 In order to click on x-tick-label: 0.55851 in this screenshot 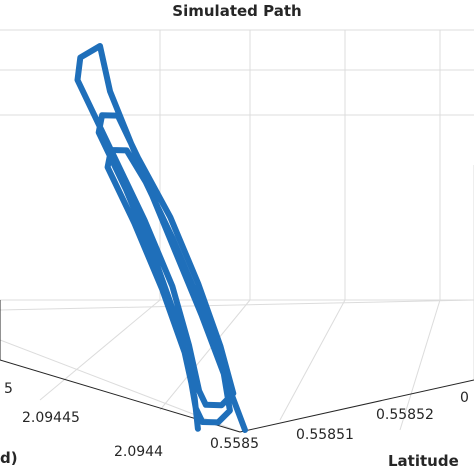, I will do `click(325, 435)`.